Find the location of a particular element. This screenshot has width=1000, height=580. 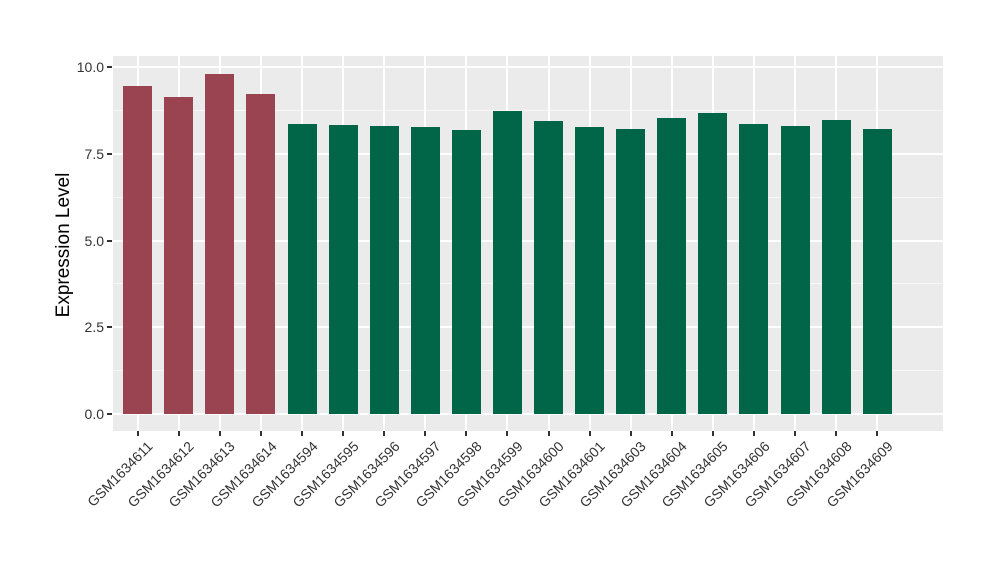

bar-GSM1634600 is located at coordinates (549, 267).